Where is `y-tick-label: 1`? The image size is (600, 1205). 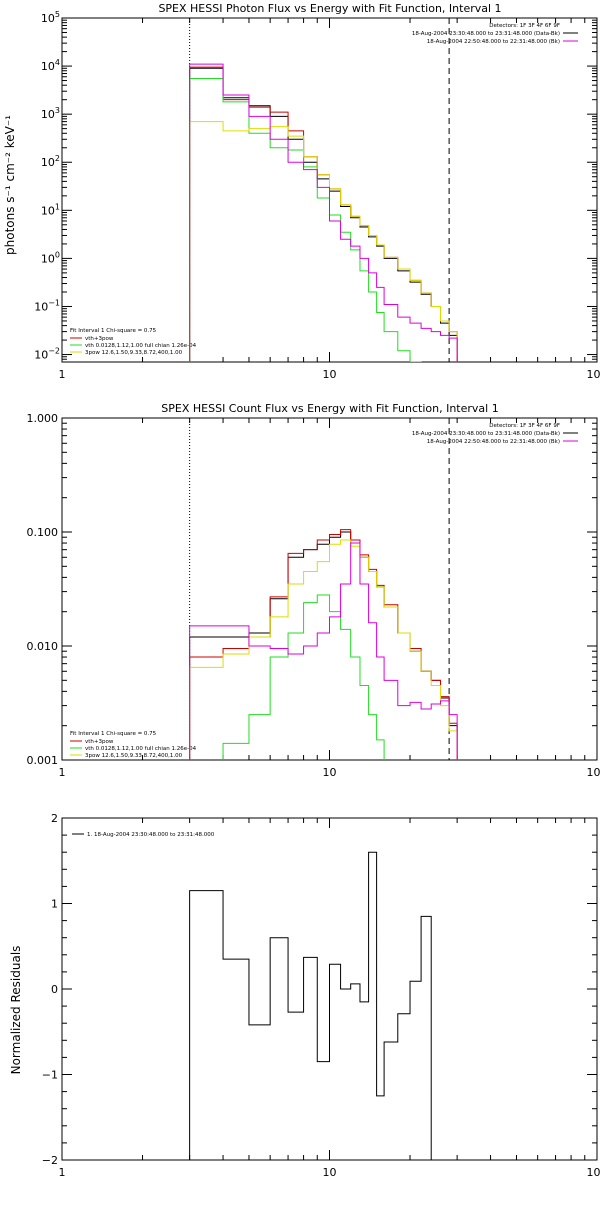
y-tick-label: 1 is located at coordinates (54, 904).